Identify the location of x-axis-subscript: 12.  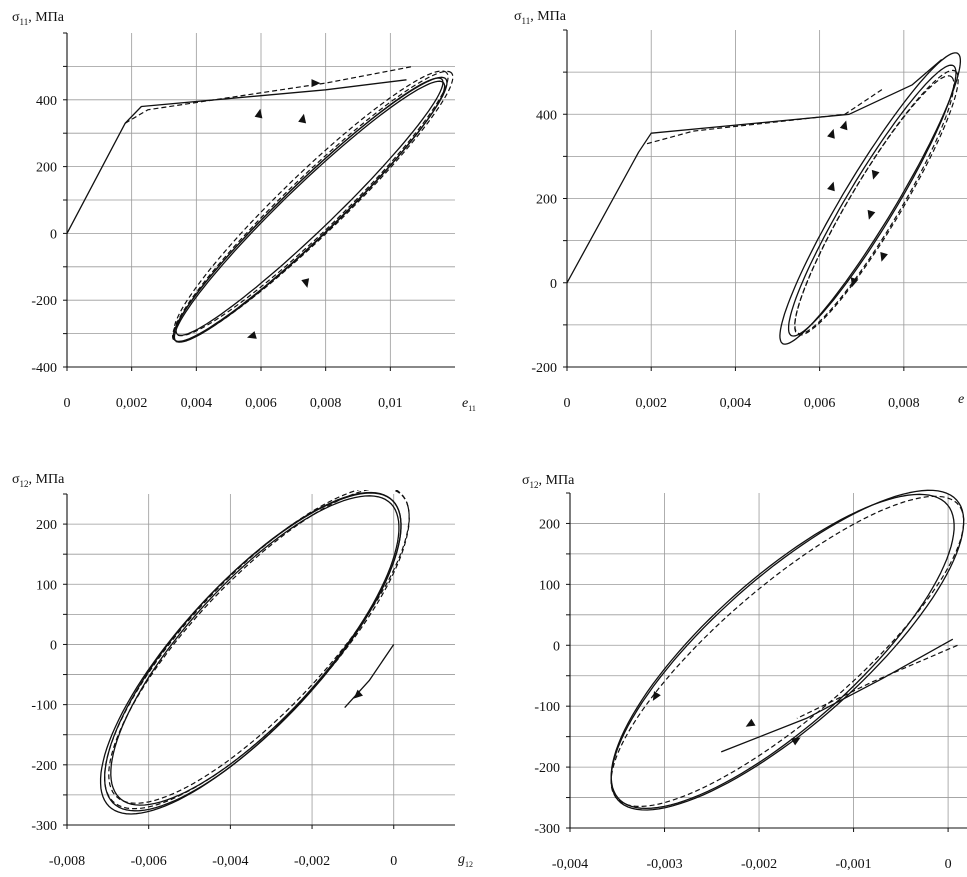
(469, 864).